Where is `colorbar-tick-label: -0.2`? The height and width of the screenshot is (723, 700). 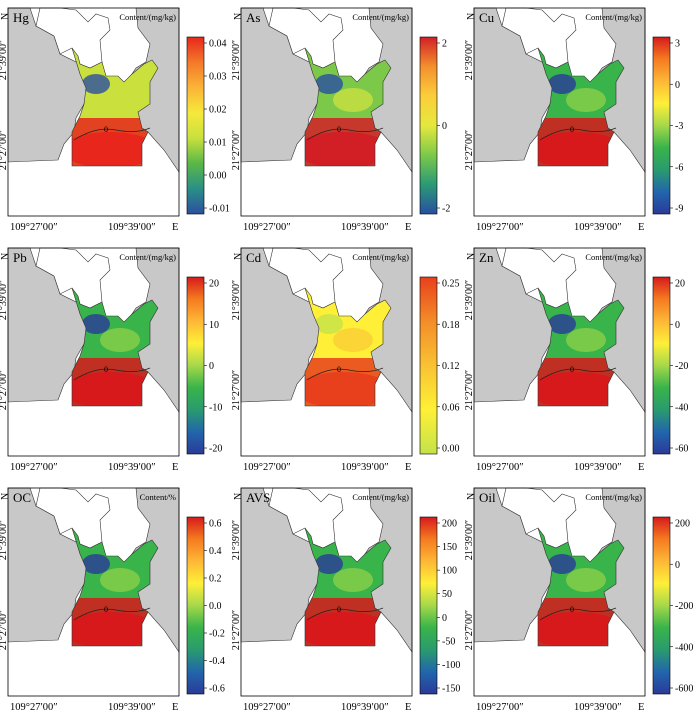
colorbar-tick-label: -0.2 is located at coordinates (217, 634).